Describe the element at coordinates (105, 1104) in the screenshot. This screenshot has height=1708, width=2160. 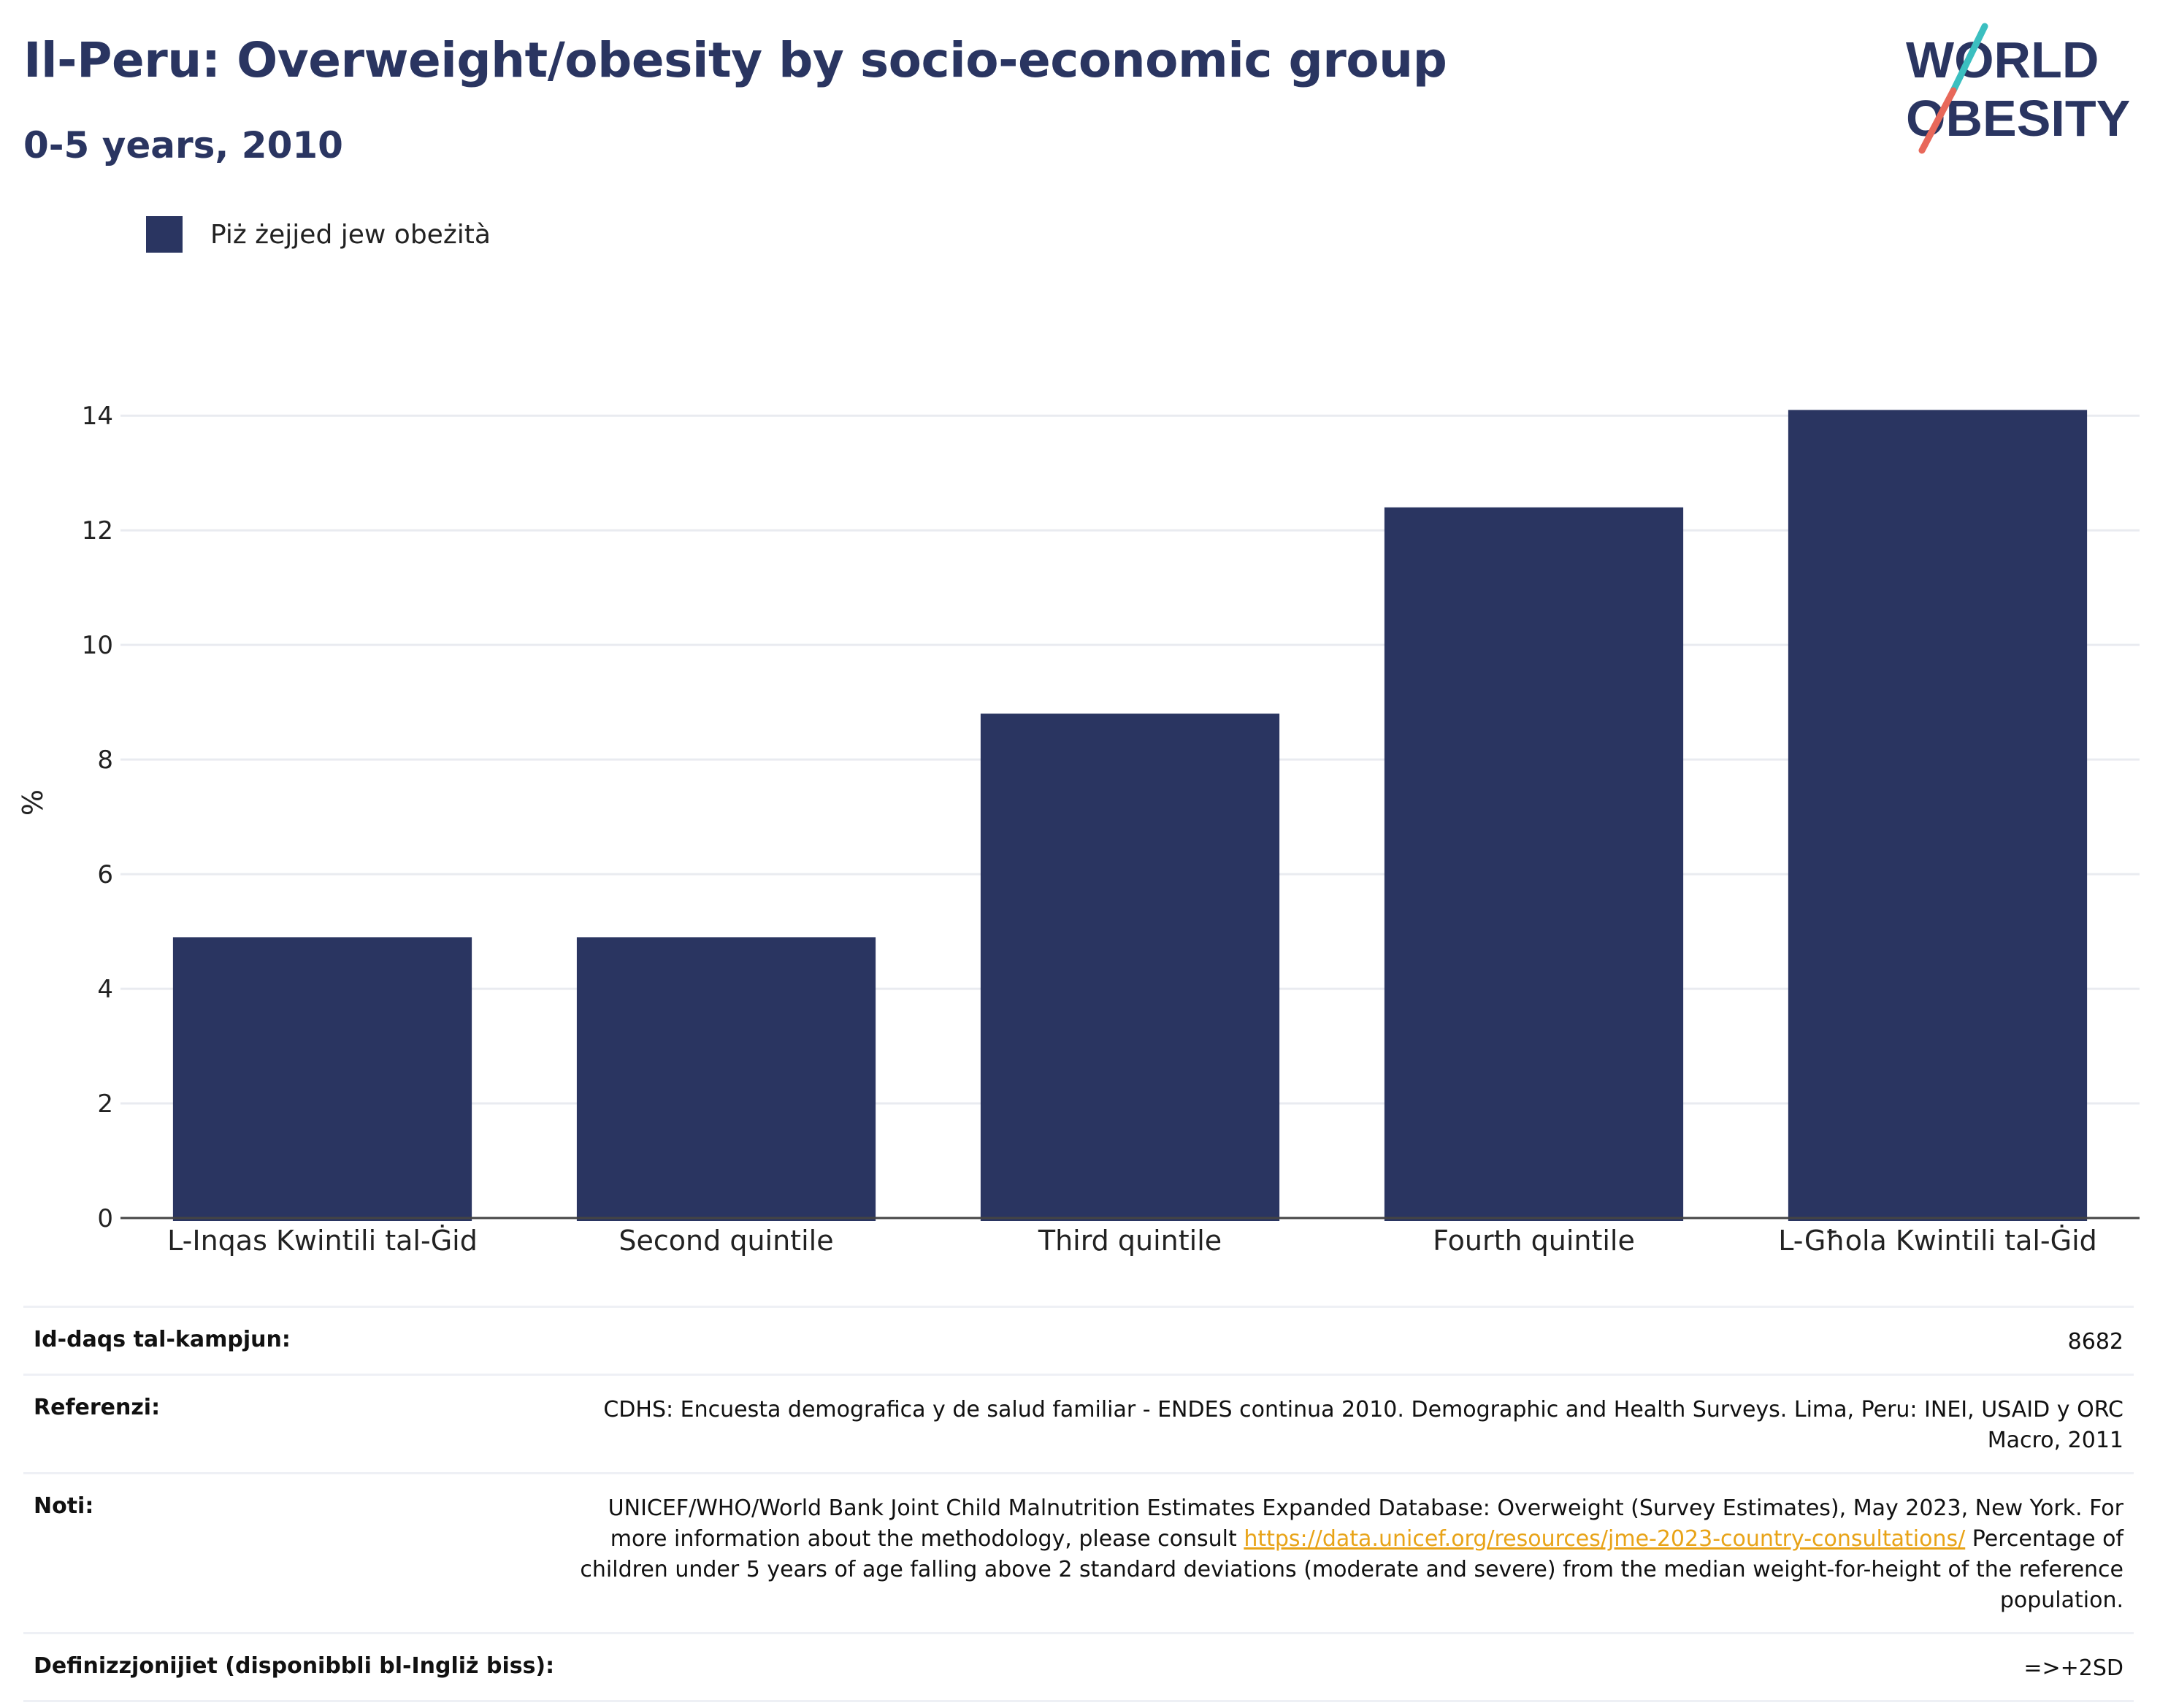
I see `y-tick-label: 2` at that location.